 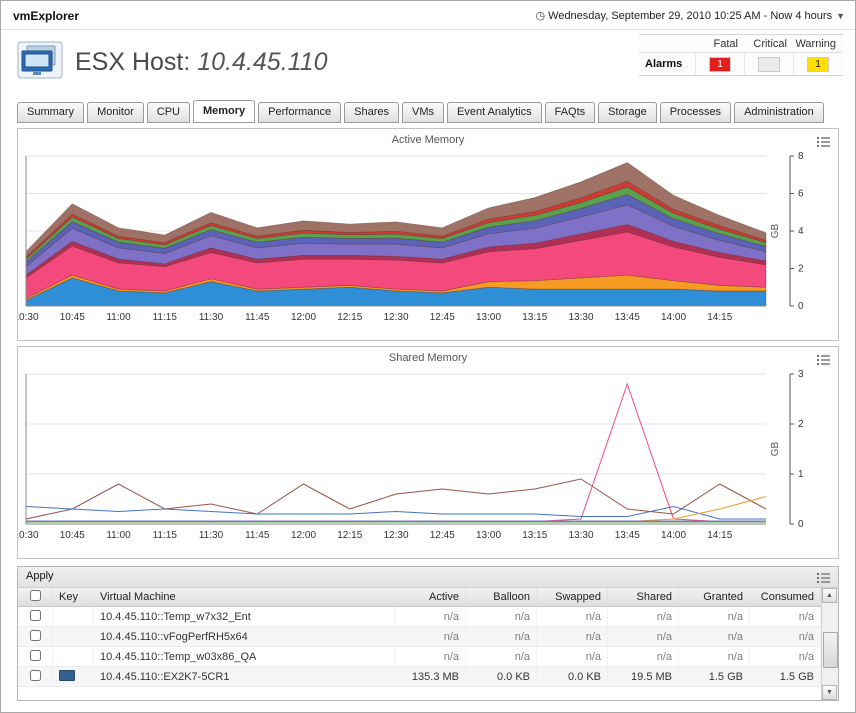 I want to click on tab-vms: VMs, so click(x=423, y=112).